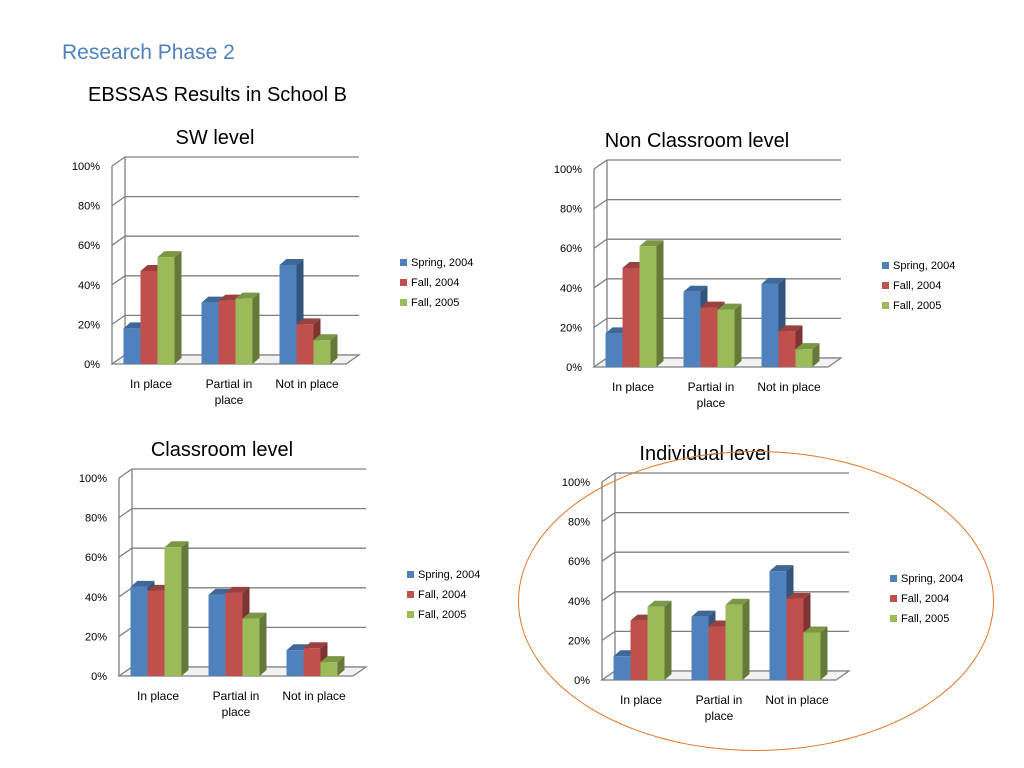 This screenshot has width=1024, height=768. What do you see at coordinates (651, 303) in the screenshot?
I see `bar-fall-2005-in-place` at bounding box center [651, 303].